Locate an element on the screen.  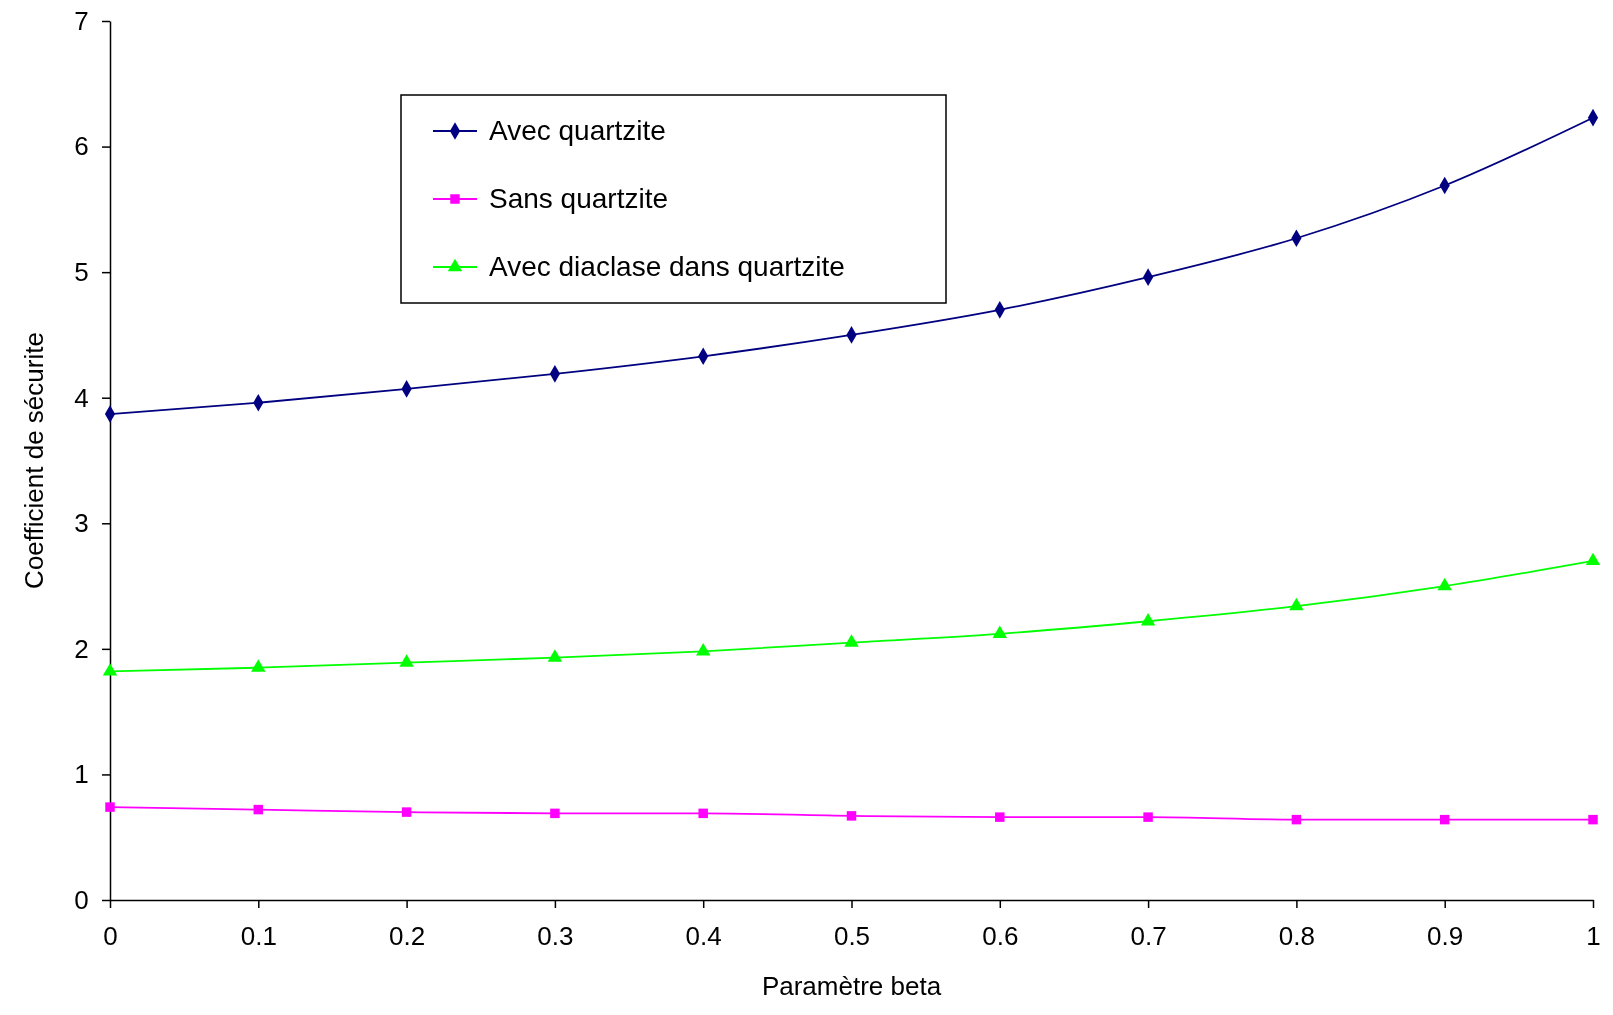
x-tick-label: 0.1 is located at coordinates (258, 935).